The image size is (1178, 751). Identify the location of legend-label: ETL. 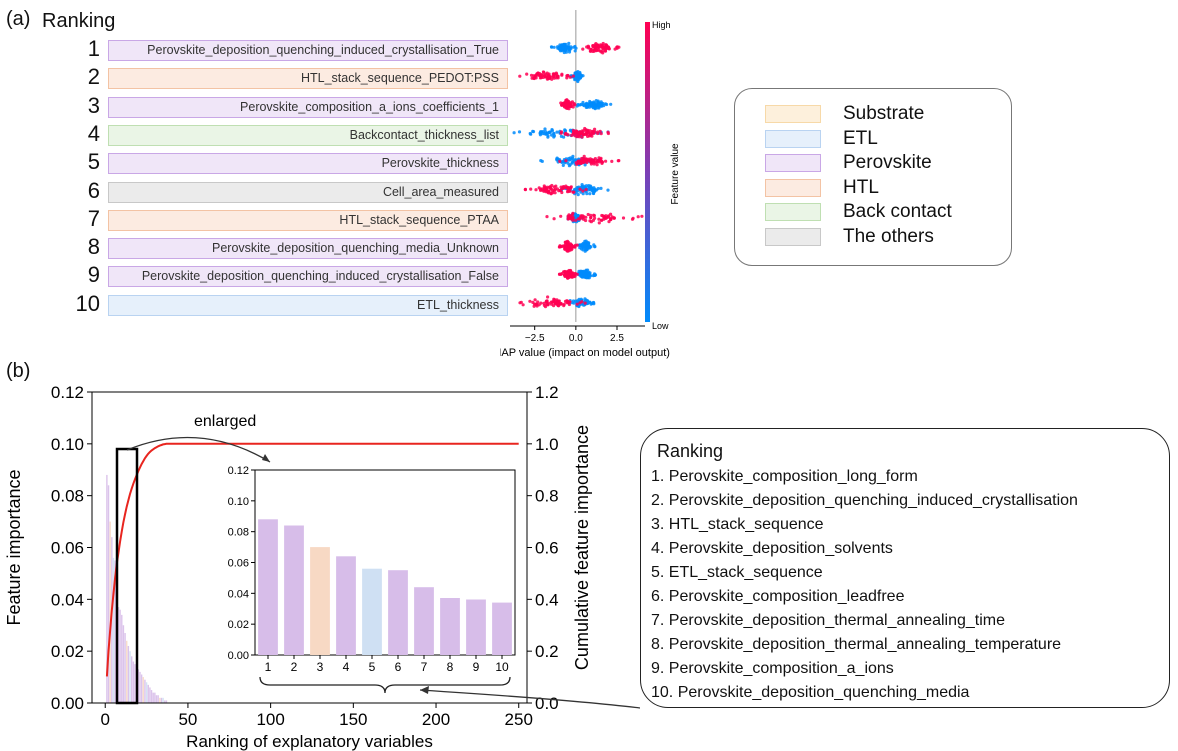
(860, 138).